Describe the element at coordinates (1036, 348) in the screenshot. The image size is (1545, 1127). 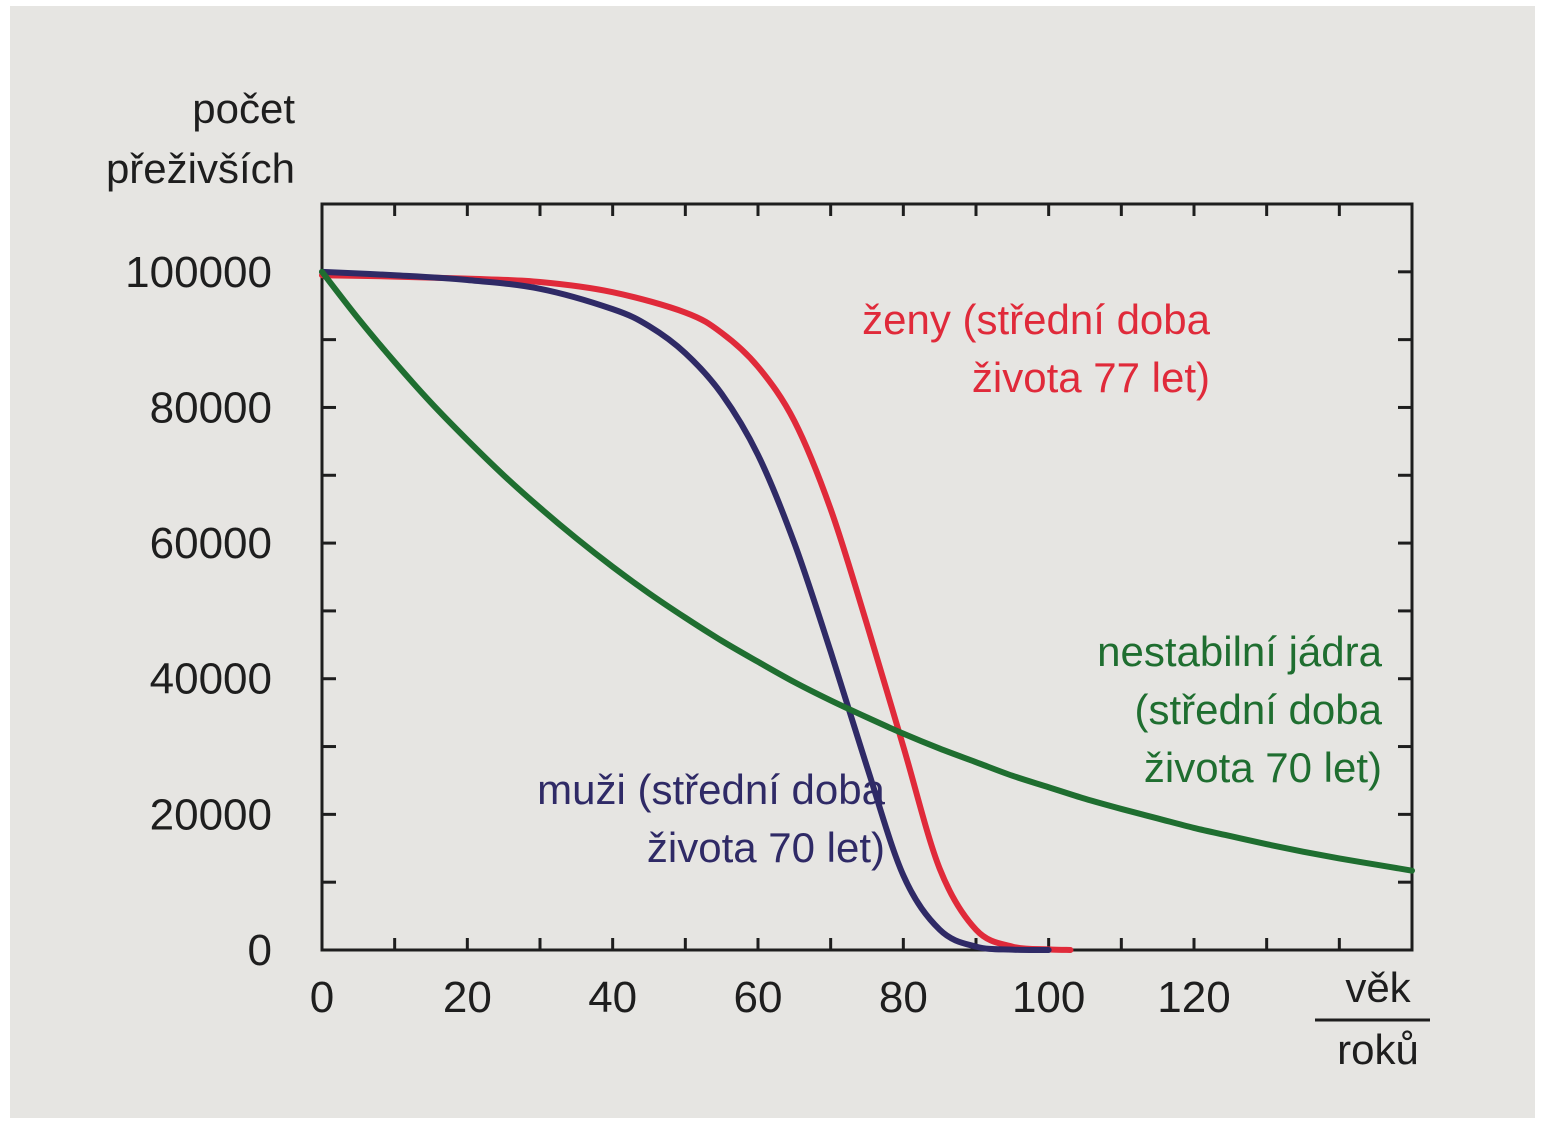
I see `label-zeny: ženy (střední doba života 77 let)` at that location.